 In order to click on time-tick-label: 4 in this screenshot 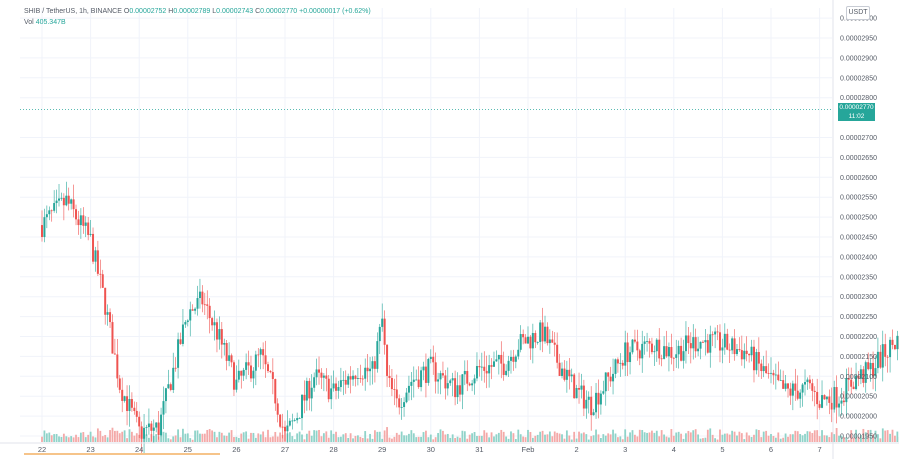, I will do `click(674, 449)`.